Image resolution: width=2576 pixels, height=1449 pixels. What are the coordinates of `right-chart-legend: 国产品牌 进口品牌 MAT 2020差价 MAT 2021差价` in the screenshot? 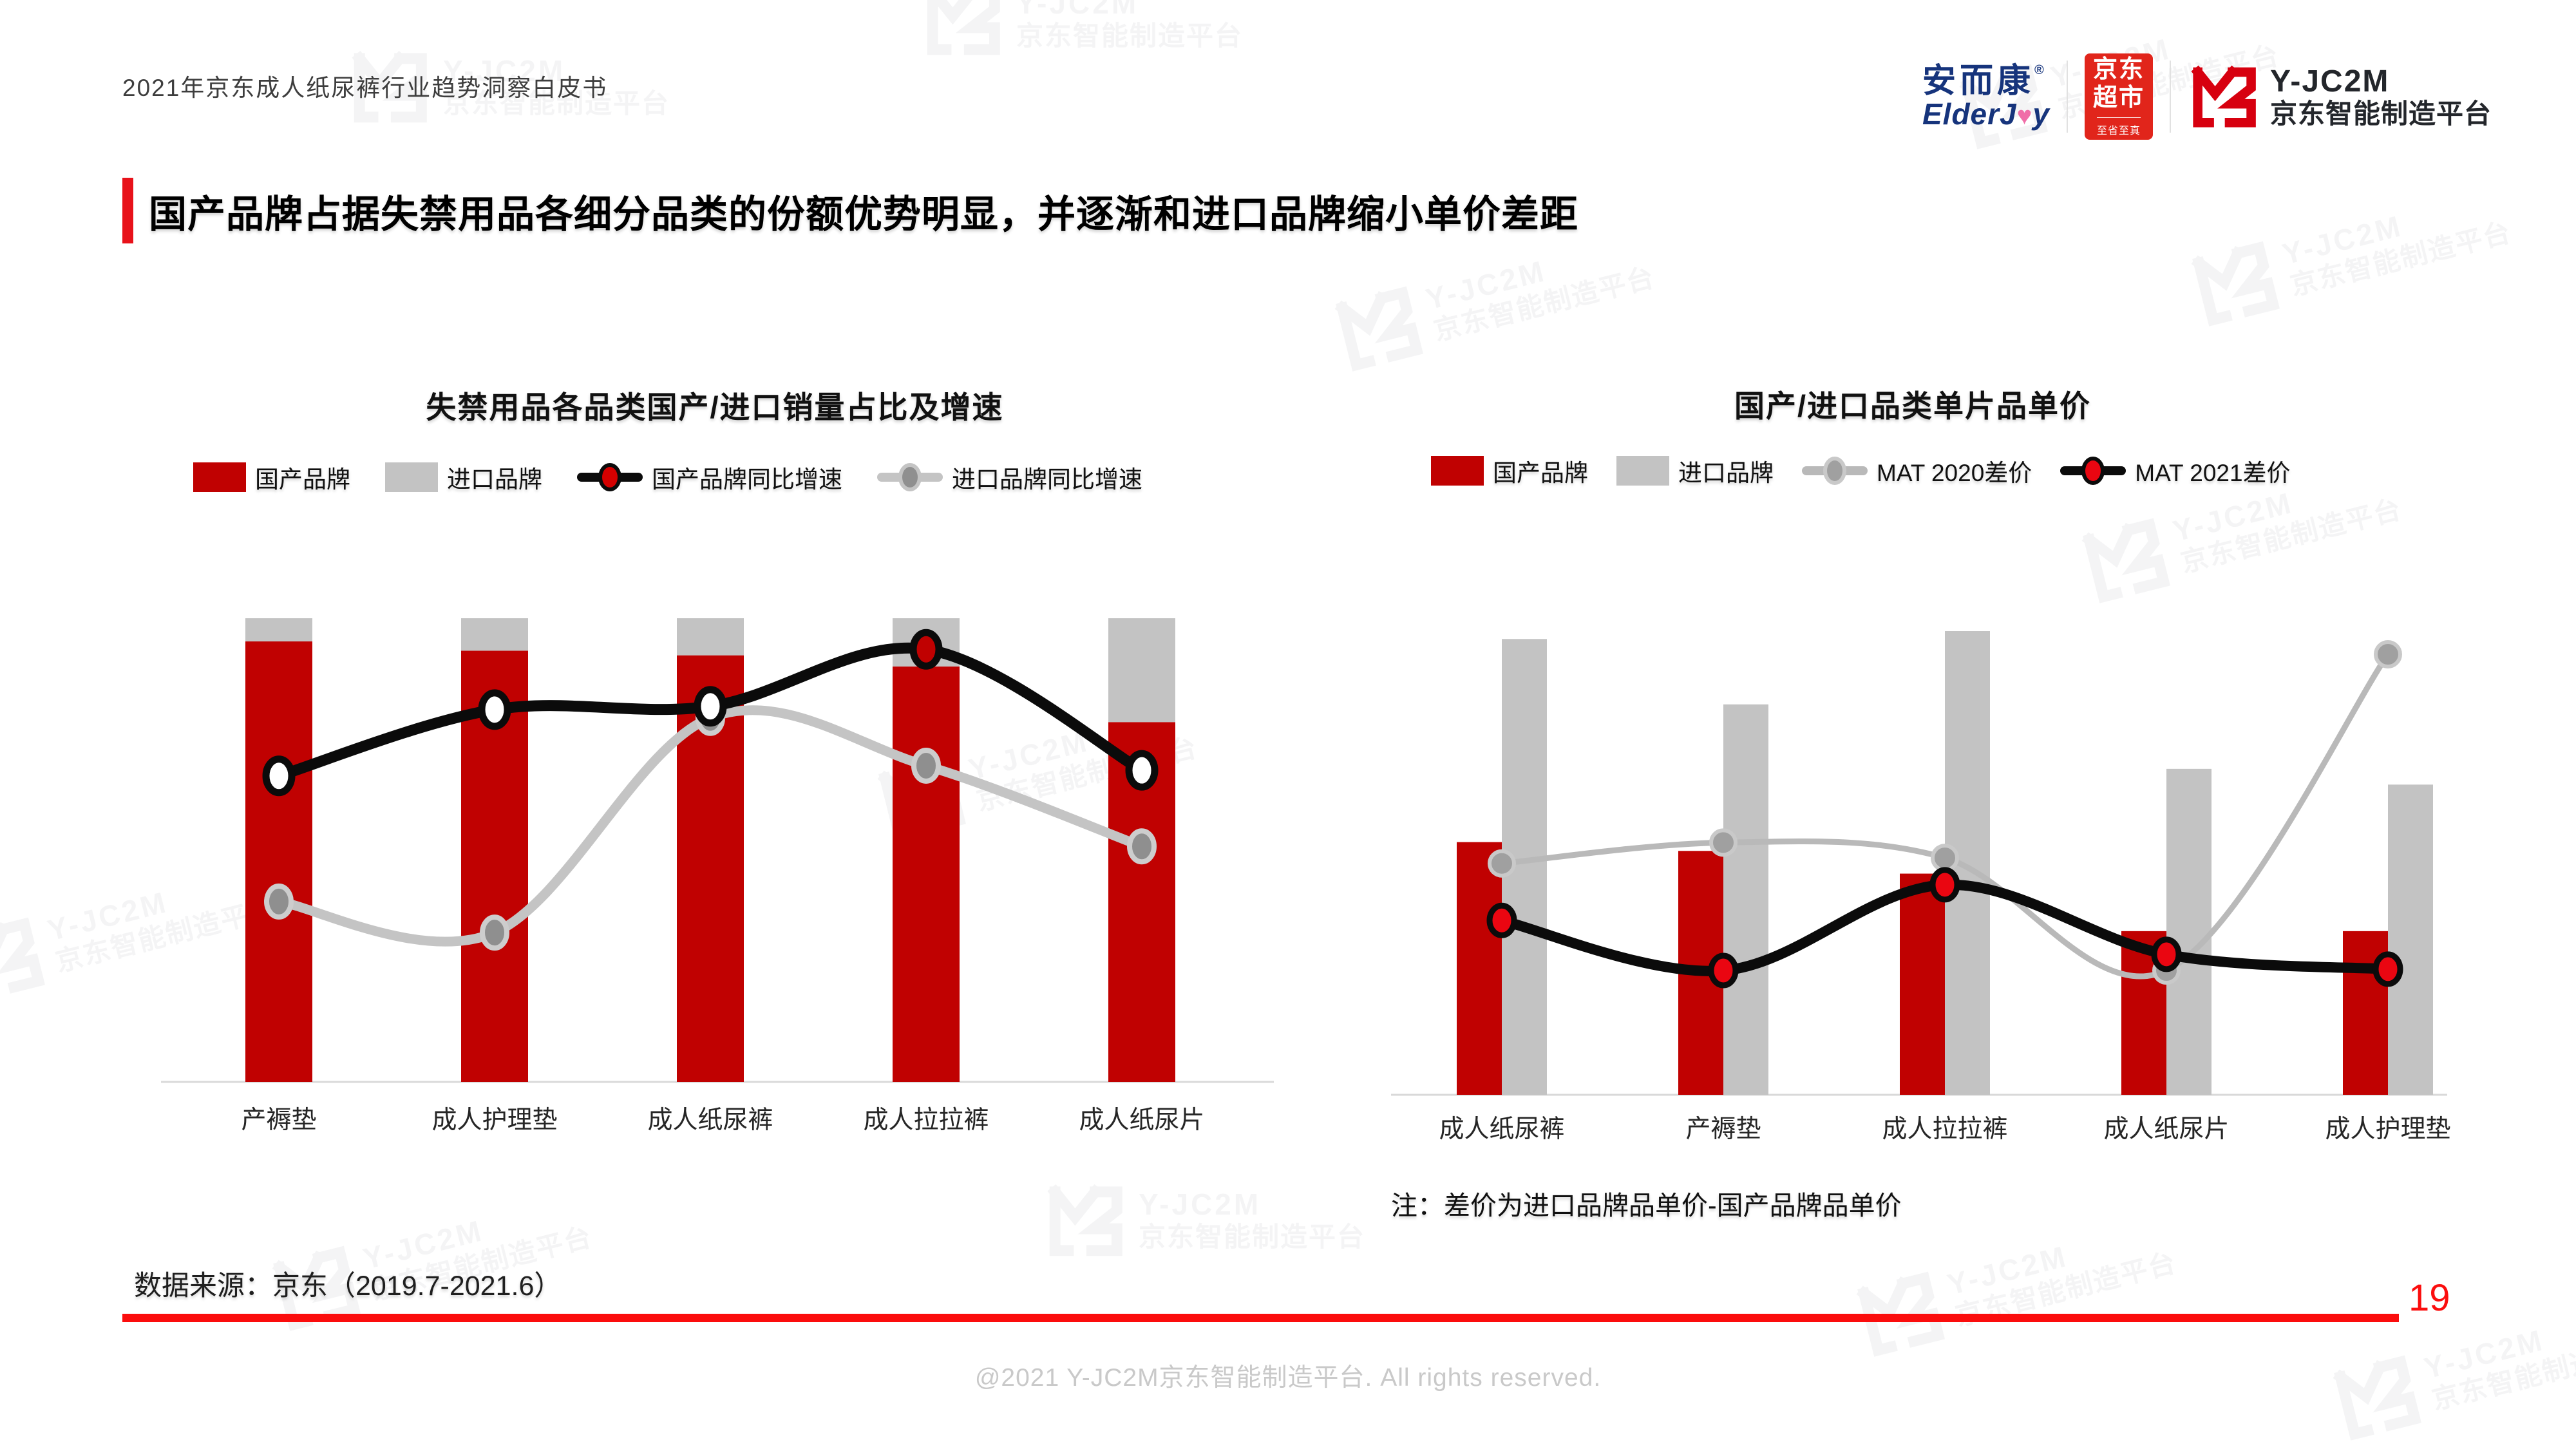 It's located at (1861, 470).